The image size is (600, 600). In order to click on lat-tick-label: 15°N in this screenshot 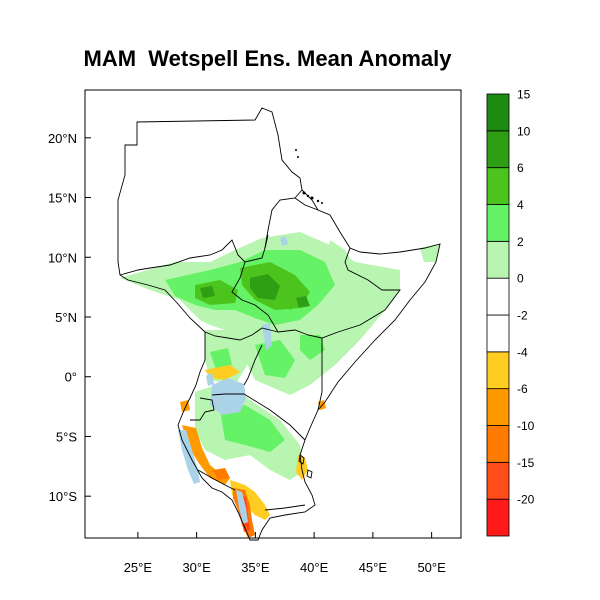, I will do `click(62, 198)`.